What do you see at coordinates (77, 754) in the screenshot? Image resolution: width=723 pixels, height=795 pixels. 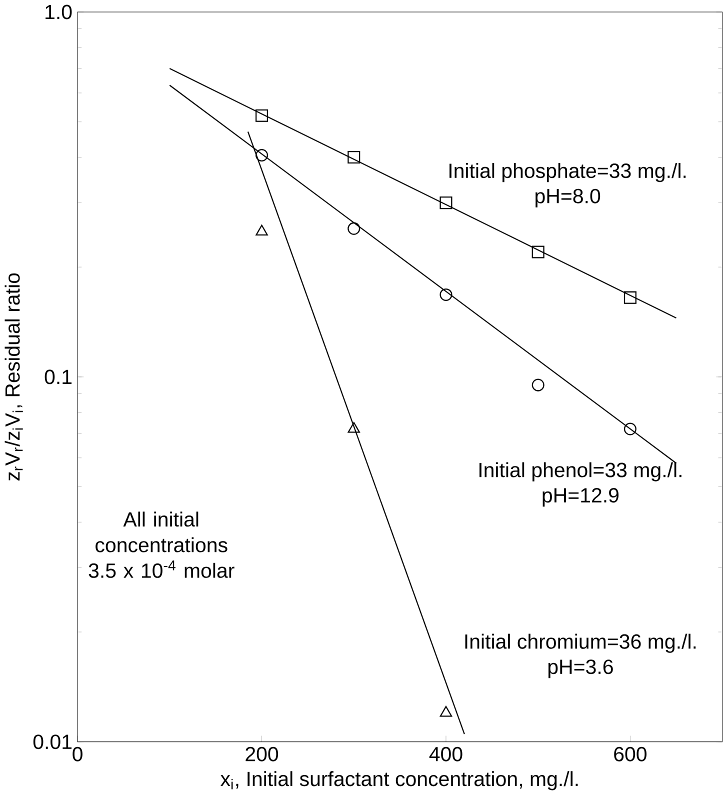 I see `x-tick-label: 0` at bounding box center [77, 754].